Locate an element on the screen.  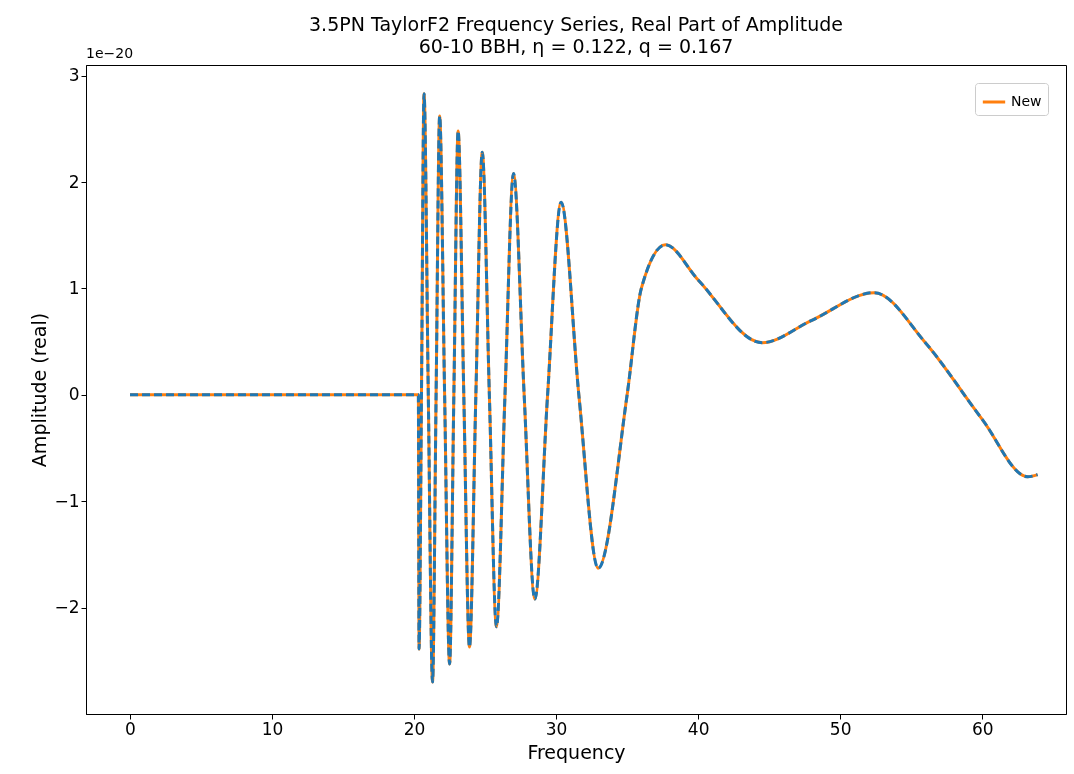
y-tick-label: −1 is located at coordinates (67, 500).